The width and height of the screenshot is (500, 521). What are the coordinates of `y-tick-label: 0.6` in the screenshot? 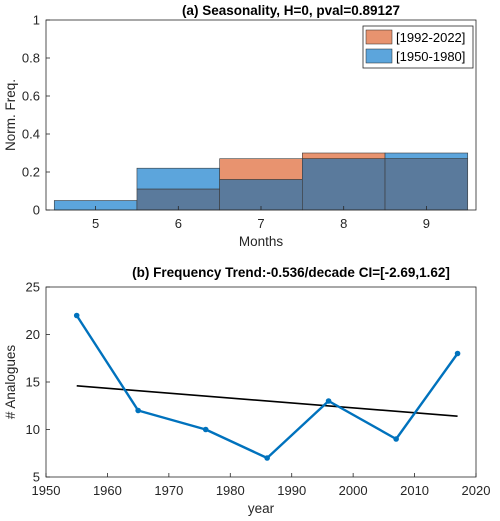 It's located at (31, 96).